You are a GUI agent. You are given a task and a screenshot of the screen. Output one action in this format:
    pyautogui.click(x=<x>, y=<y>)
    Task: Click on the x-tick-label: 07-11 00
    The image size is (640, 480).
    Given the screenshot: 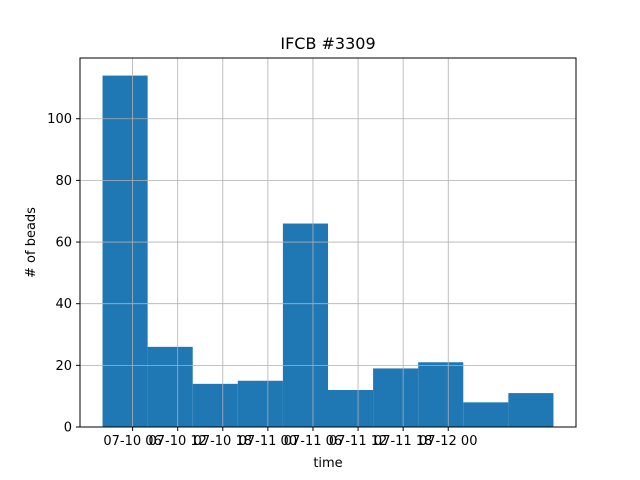 What is the action you would take?
    pyautogui.click(x=268, y=441)
    